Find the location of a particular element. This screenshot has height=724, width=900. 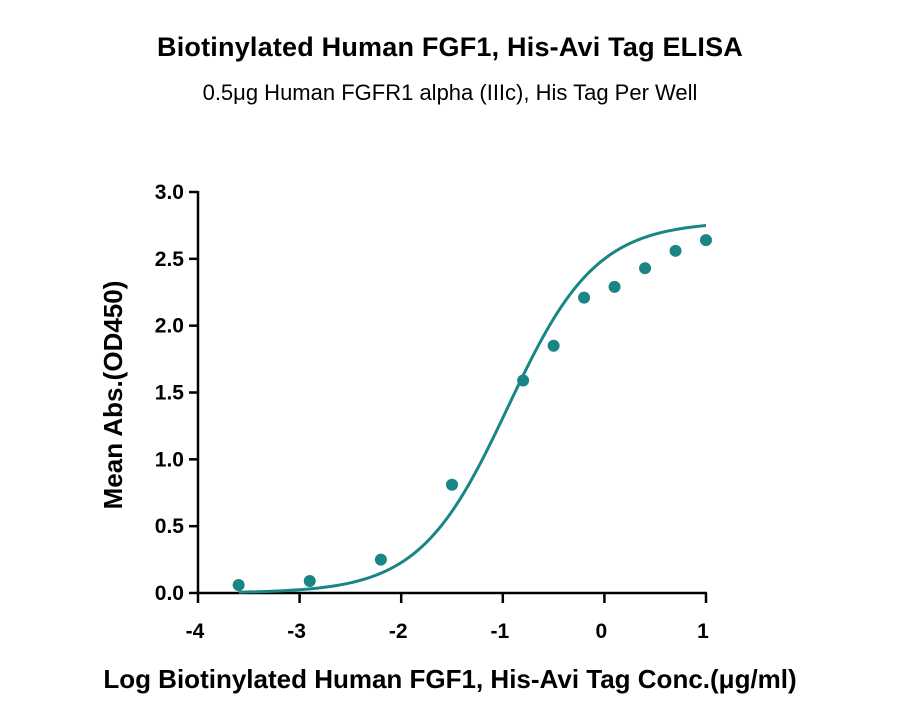

y-tick-label: 0.0 is located at coordinates (169, 593).